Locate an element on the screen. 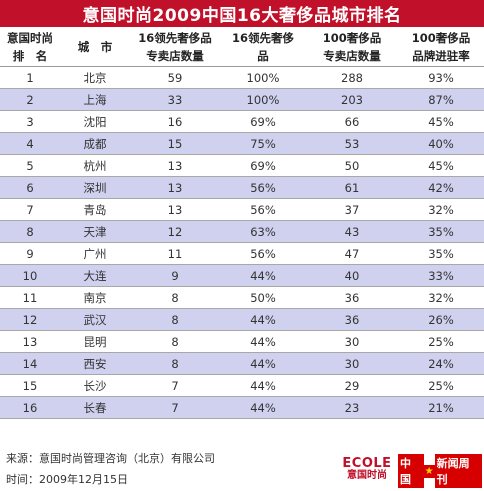  cell-city: 上海 is located at coordinates (95, 99).